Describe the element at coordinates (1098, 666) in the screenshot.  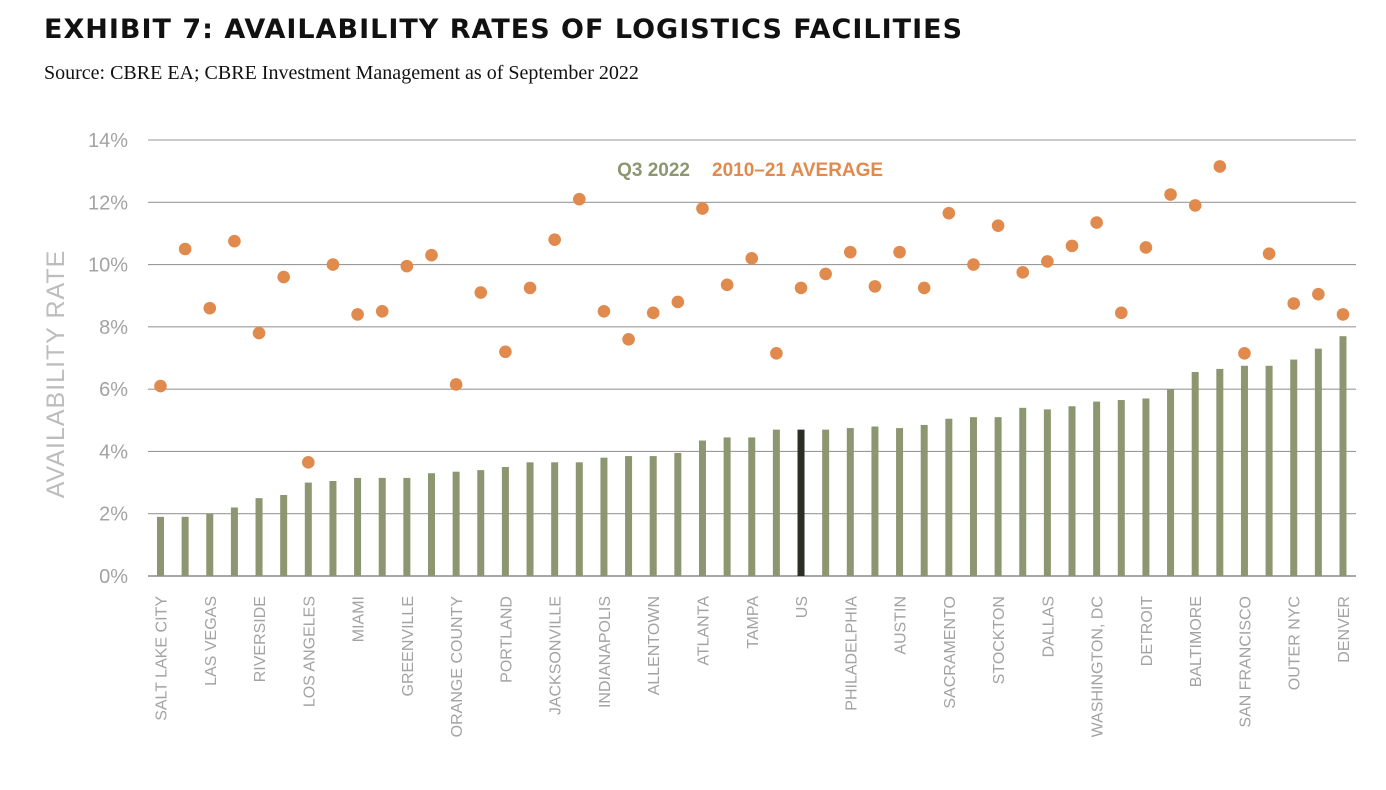
I see `x-category-label: WASHINGTON, DC` at that location.